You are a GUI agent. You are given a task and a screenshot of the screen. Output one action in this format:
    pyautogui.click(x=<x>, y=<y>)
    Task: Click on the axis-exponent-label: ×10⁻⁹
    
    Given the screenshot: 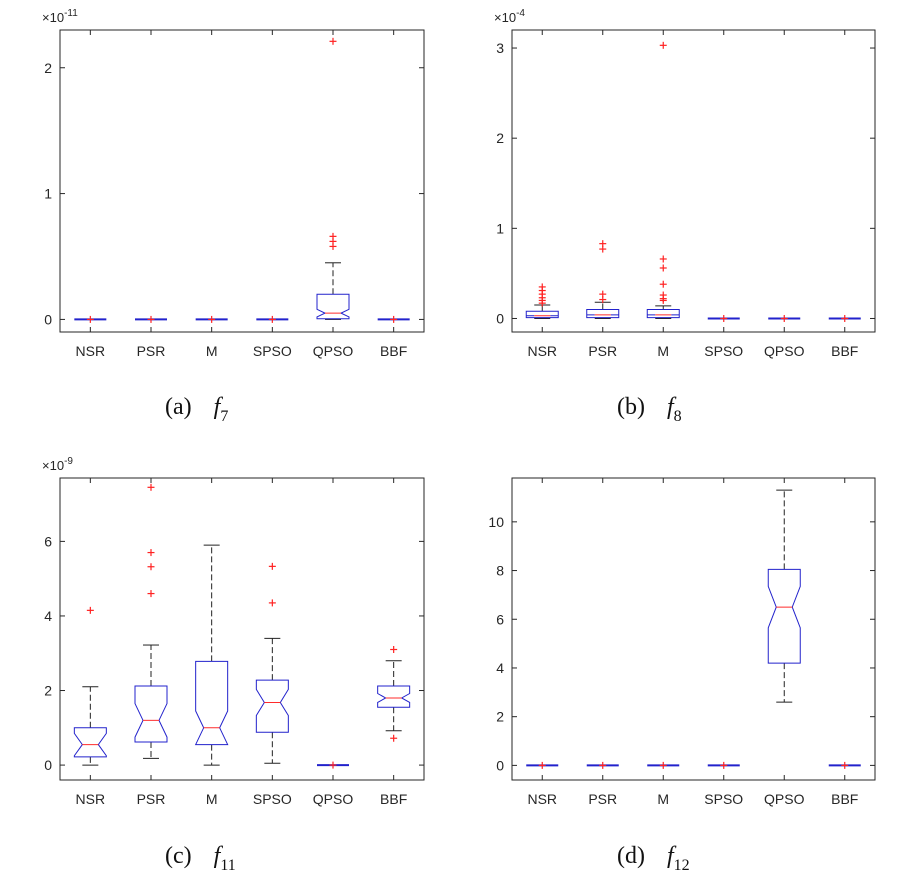 What is the action you would take?
    pyautogui.click(x=57, y=464)
    